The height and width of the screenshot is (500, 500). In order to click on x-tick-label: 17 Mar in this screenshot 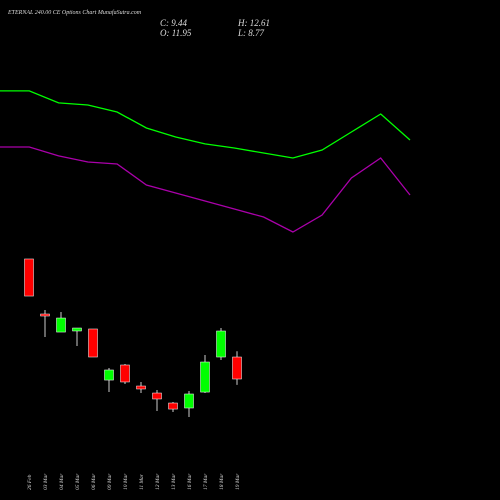, I will do `click(206, 481)`.